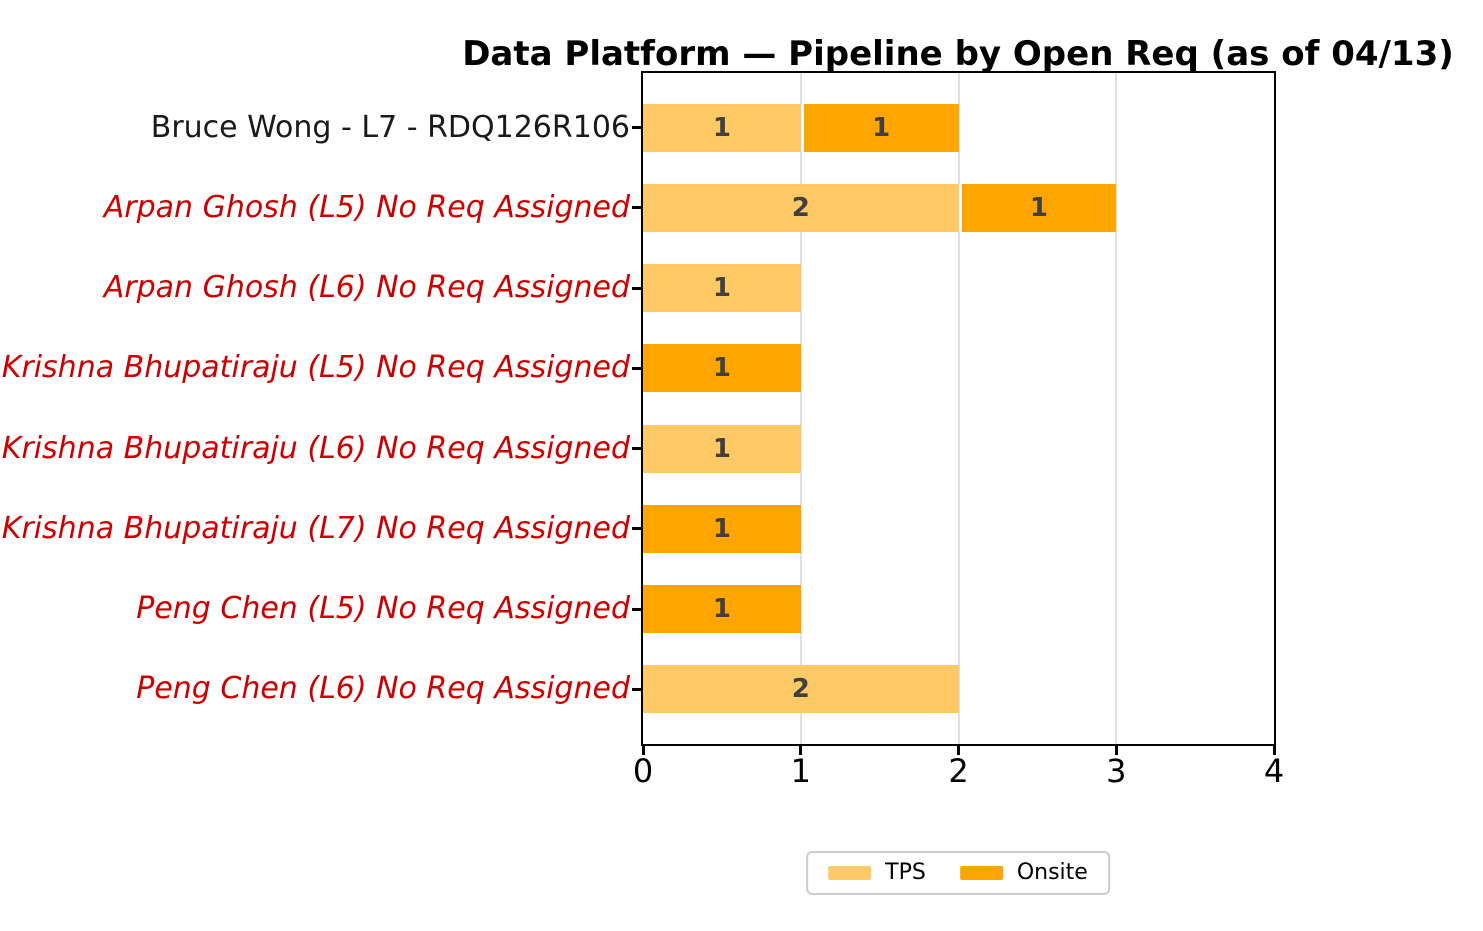 The image size is (1483, 931). Describe the element at coordinates (390, 127) in the screenshot. I see `y-axis-label: Bruce Wong - L7 - RDQ126R106` at that location.